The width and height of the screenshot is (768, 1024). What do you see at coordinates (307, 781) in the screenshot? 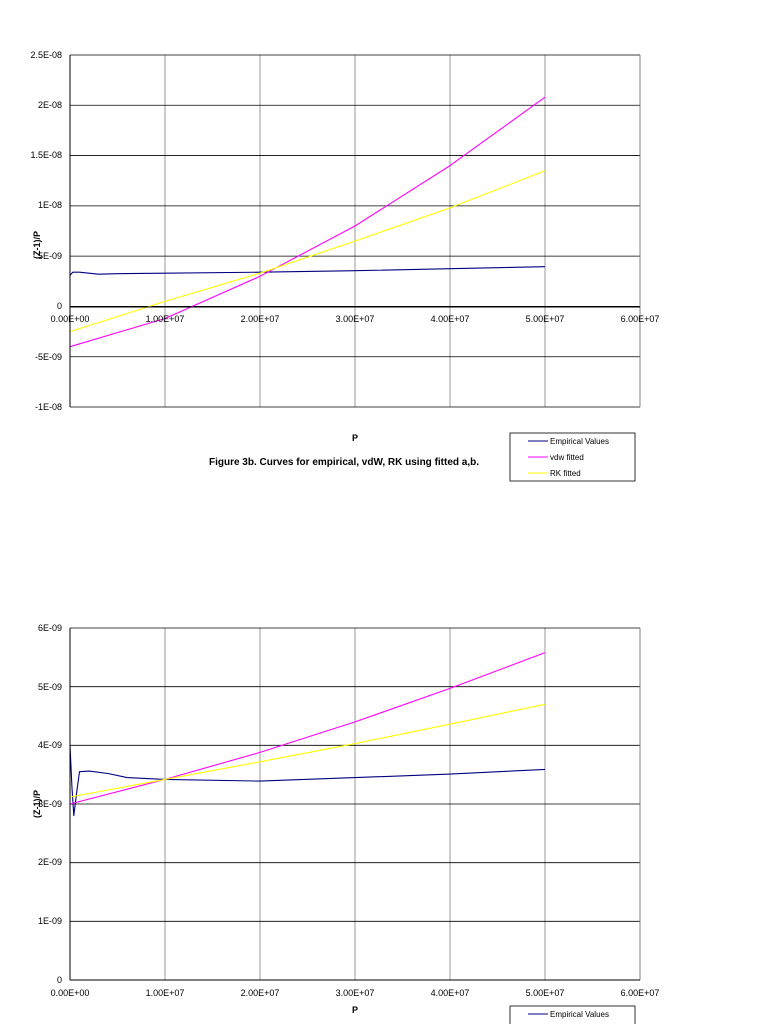
I see `chart-2-series-line-empirical` at bounding box center [307, 781].